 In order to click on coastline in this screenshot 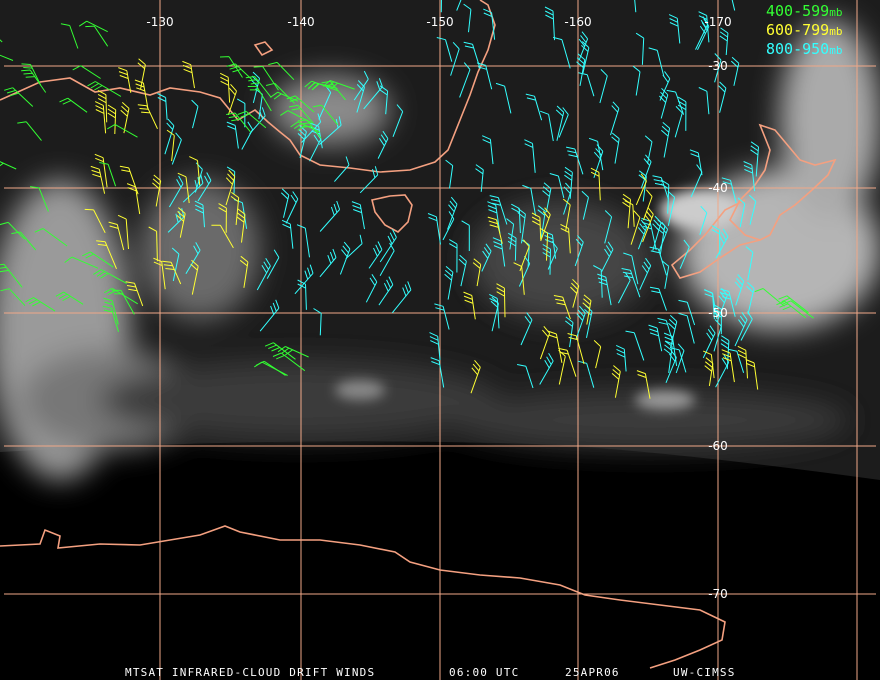, I will do `click(248, 86)`.